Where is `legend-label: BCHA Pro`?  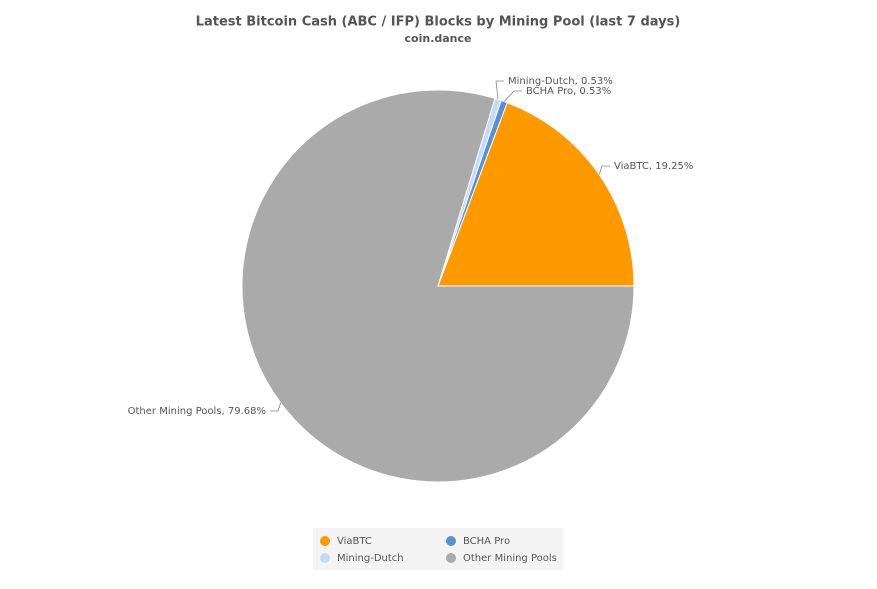
legend-label: BCHA Pro is located at coordinates (486, 541).